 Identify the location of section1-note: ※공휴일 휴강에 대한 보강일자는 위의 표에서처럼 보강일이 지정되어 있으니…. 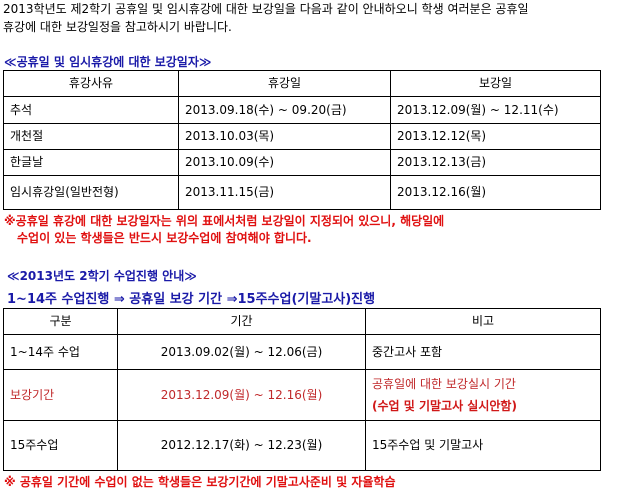
(224, 230).